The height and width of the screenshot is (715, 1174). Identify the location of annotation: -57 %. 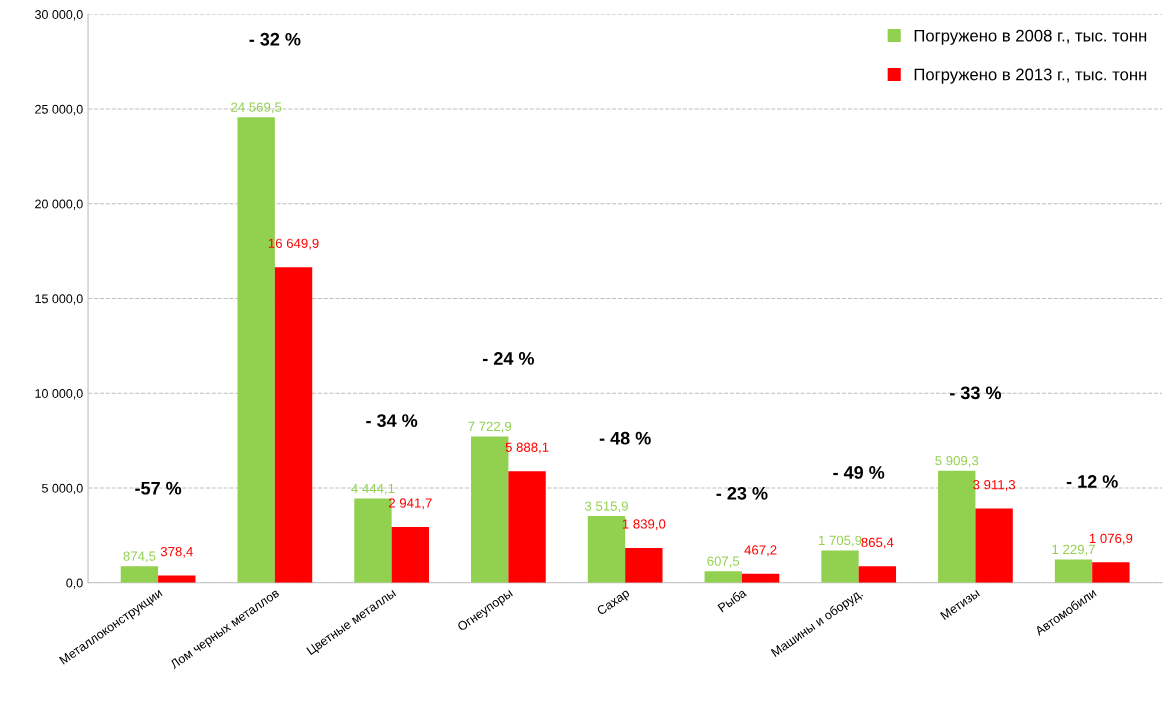
(158, 488).